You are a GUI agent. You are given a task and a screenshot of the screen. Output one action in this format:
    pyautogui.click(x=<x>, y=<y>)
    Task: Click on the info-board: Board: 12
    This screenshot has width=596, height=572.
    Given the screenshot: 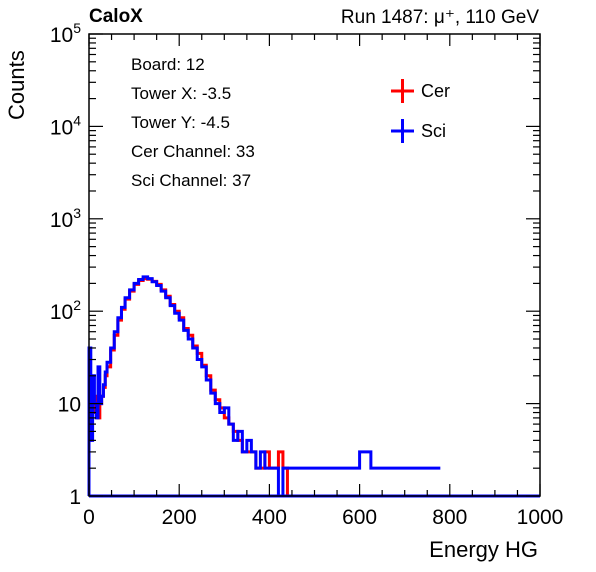 What is the action you would take?
    pyautogui.click(x=168, y=64)
    